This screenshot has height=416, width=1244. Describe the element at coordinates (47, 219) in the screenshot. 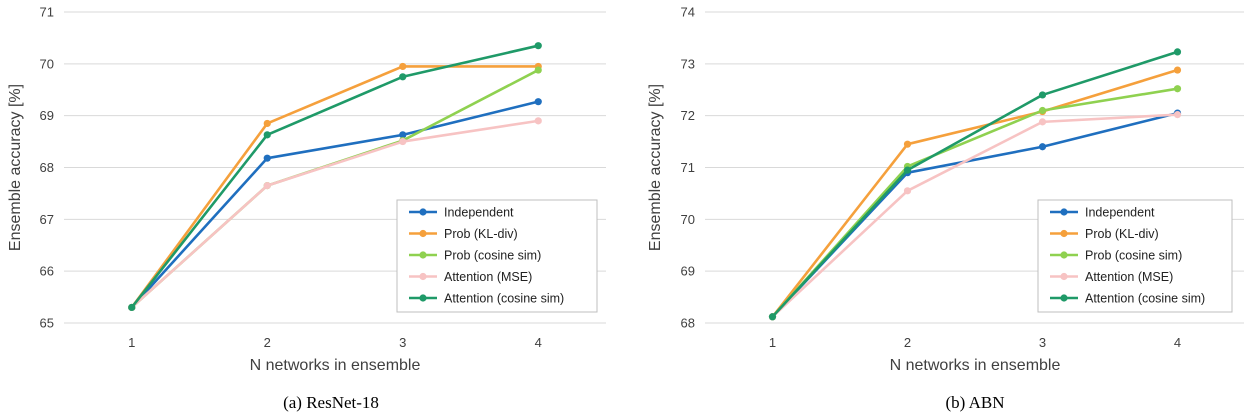

I see `y-tick-label: 67` at that location.